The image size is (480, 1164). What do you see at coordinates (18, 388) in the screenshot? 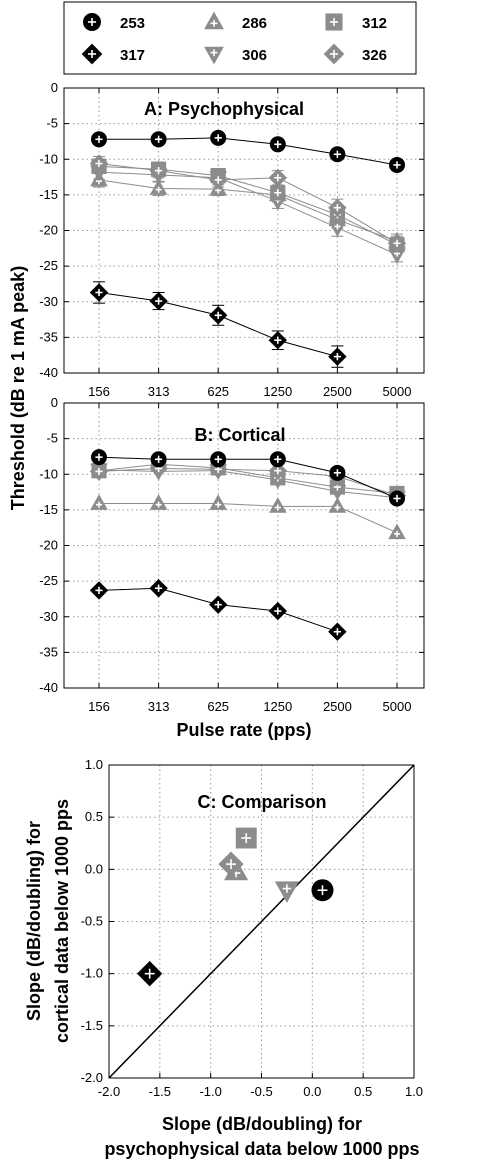
I see `y-axis-label-threshold: Threshold (dB re 1 mA peak)` at bounding box center [18, 388].